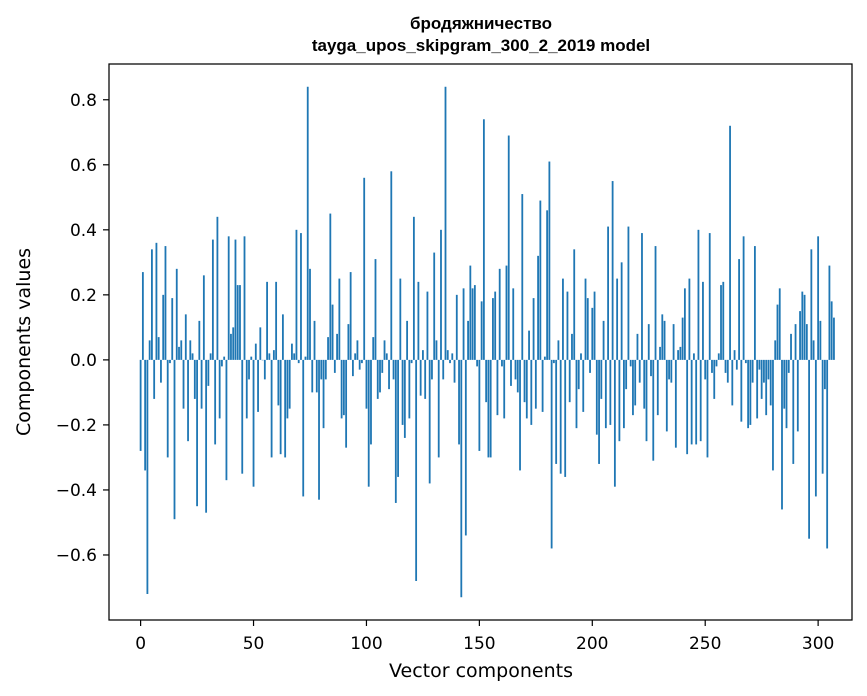 This screenshot has width=867, height=696. I want to click on x-tick-label: 100, so click(366, 644).